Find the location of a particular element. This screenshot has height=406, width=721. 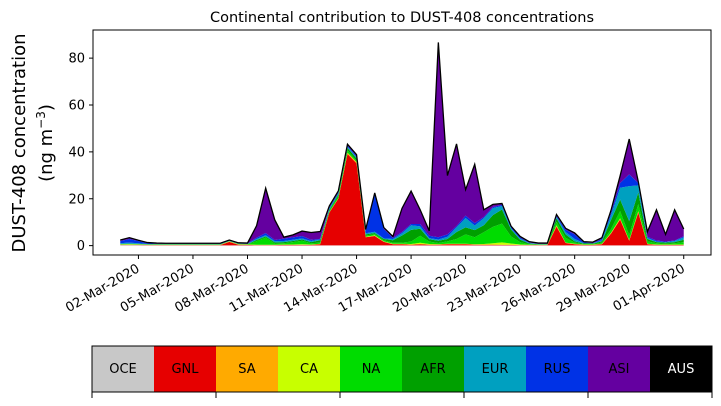

y-axis-label-line1: DUST-408 concentration is located at coordinates (19, 142).